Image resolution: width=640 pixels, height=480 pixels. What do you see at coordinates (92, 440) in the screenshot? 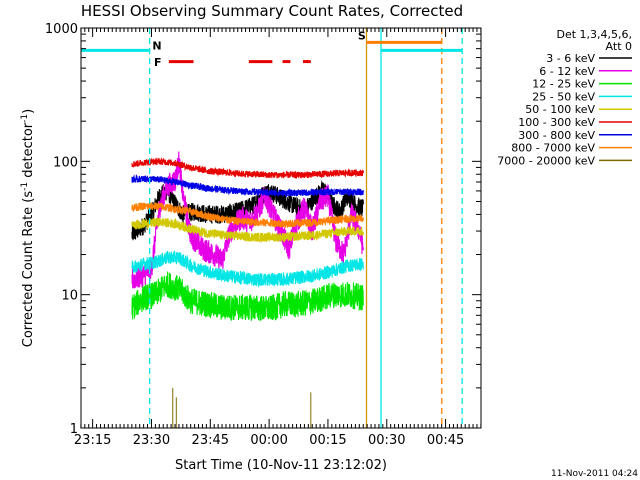
I see `x-tick-label: 23:15` at bounding box center [92, 440].